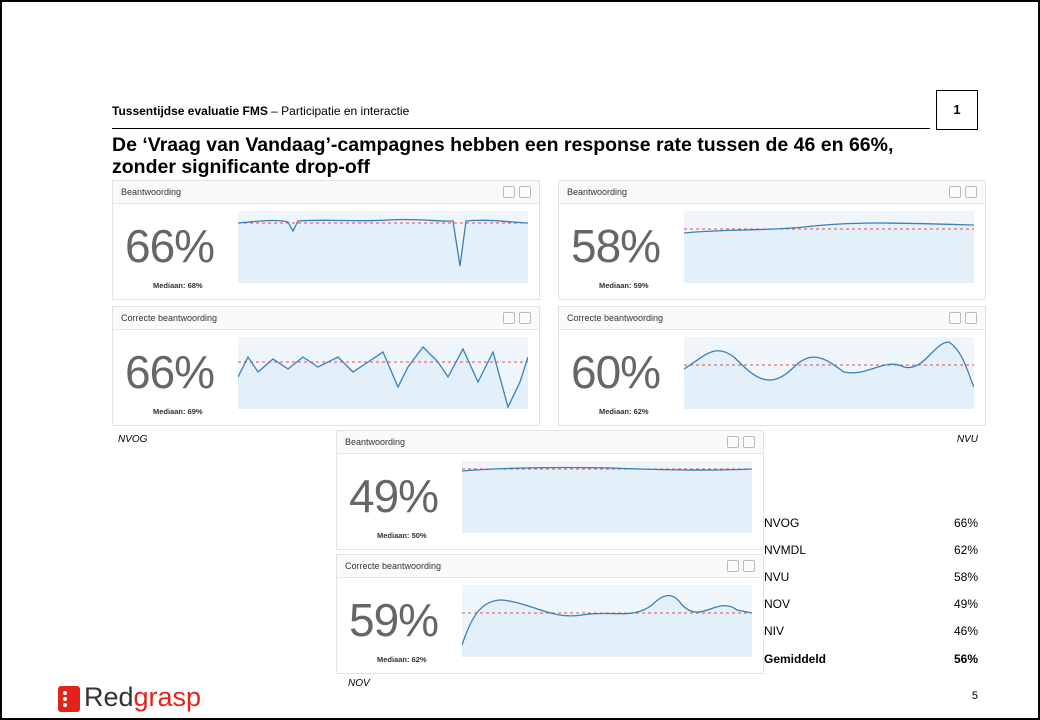  What do you see at coordinates (965, 523) in the screenshot?
I see `cell: 66%` at bounding box center [965, 523].